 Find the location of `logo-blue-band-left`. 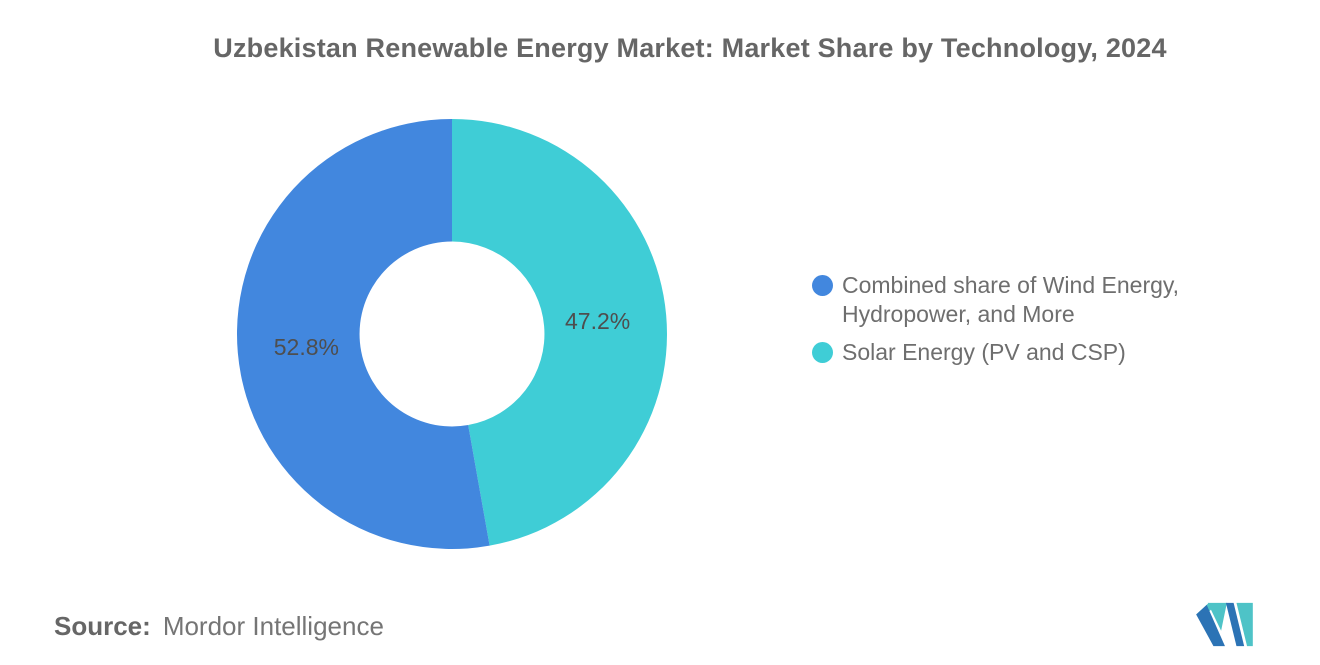

logo-blue-band-left is located at coordinates (1210, 625).